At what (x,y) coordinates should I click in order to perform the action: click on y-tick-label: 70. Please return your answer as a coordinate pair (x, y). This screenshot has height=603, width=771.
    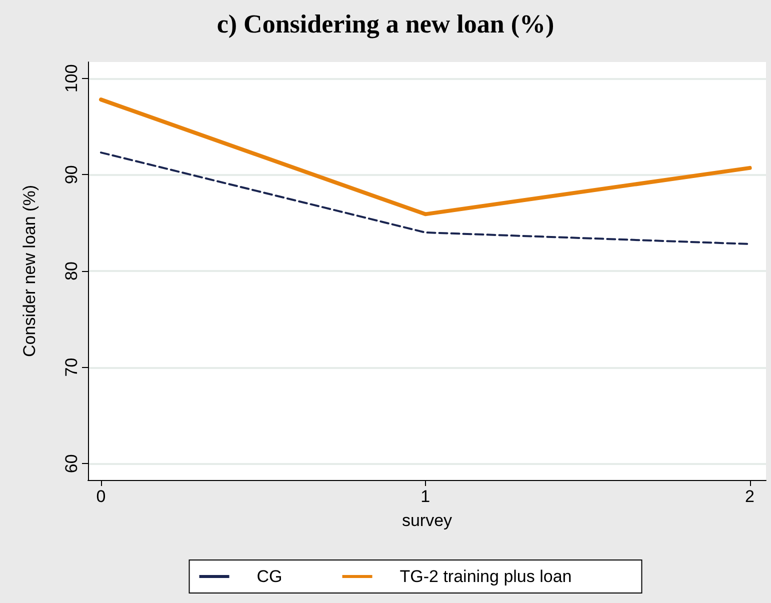
    Looking at the image, I should click on (71, 367).